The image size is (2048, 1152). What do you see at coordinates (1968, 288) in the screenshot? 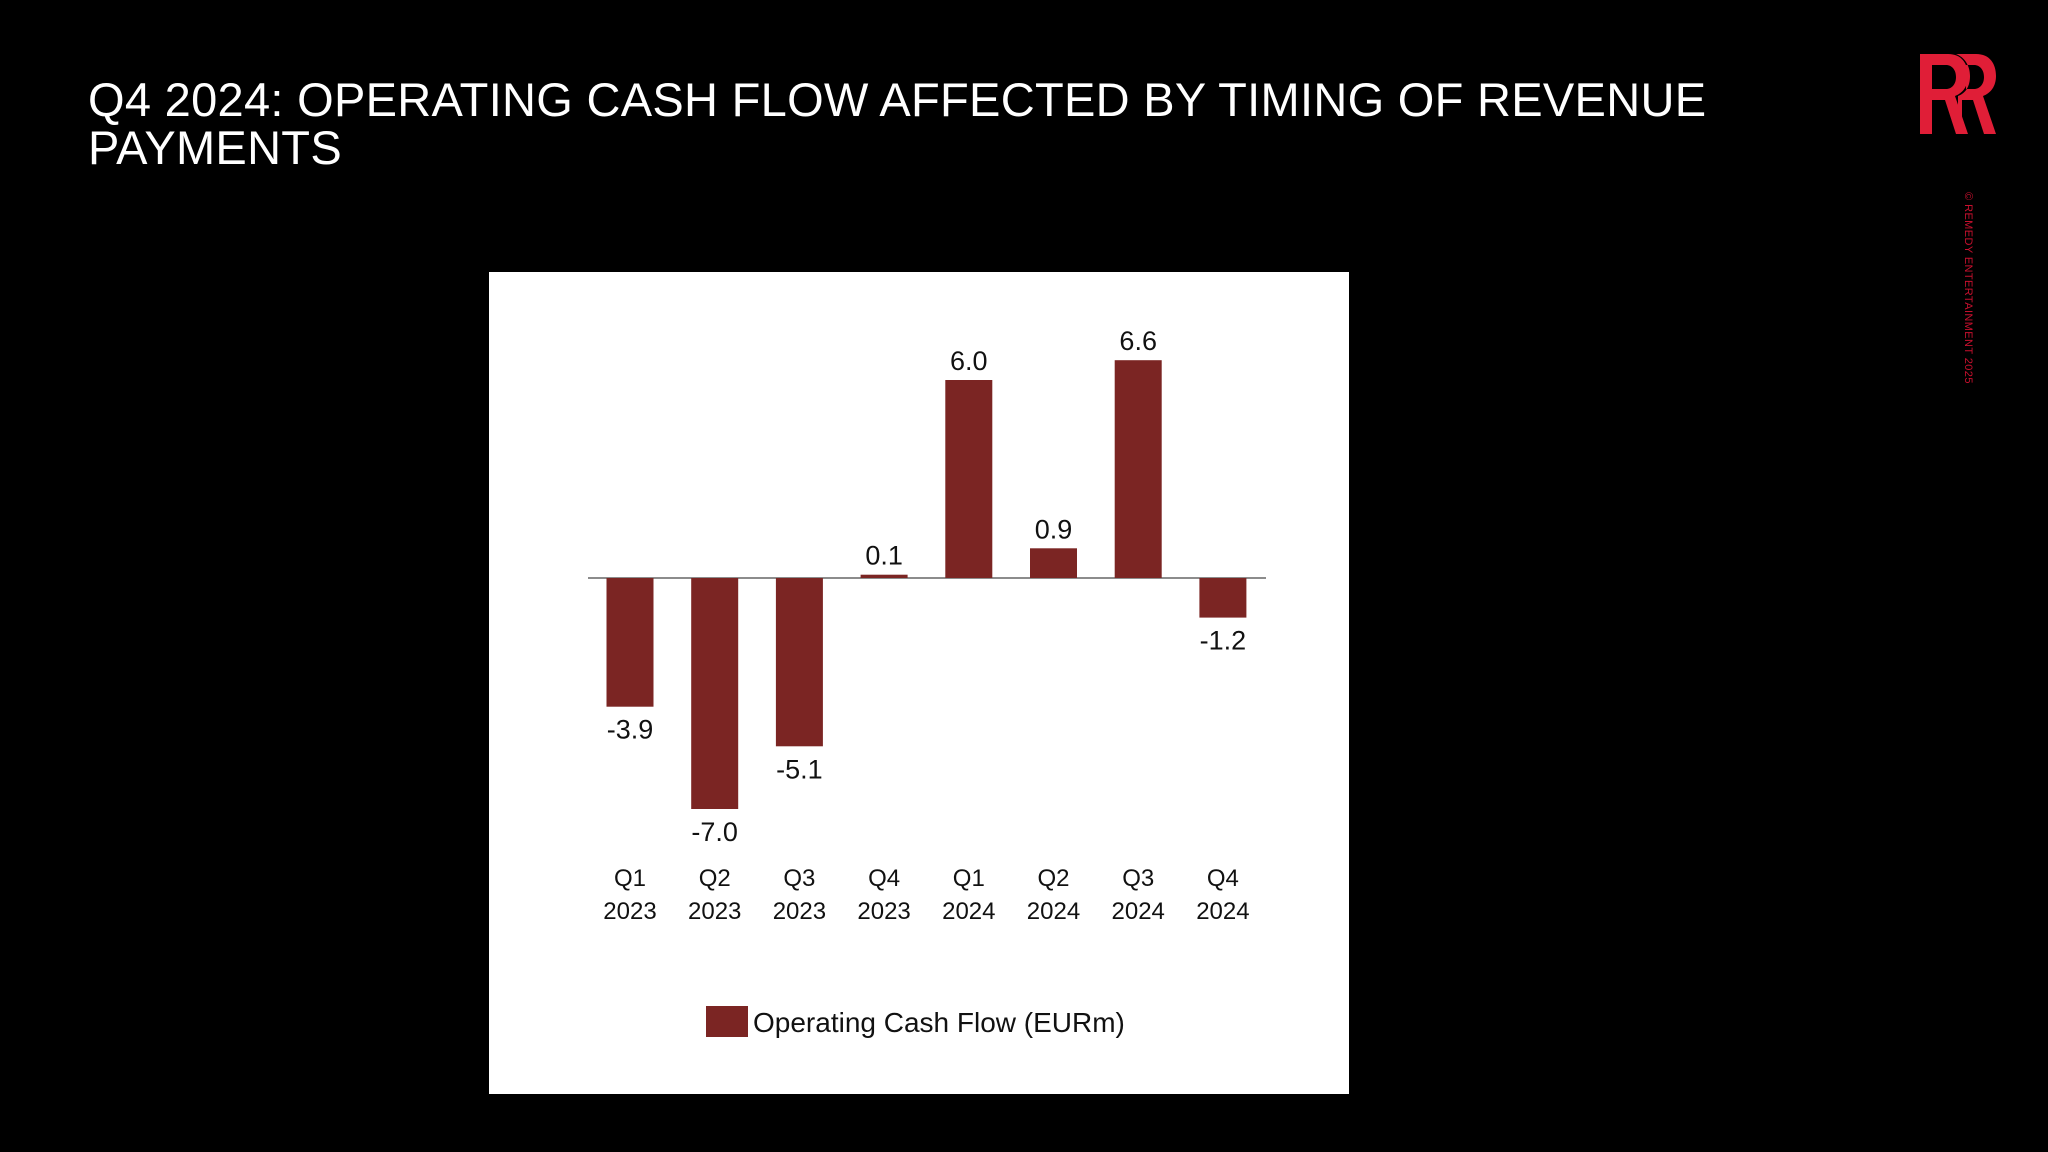
I see `copyright-notice: © REMEDY ENTERTAINMENT 2025` at bounding box center [1968, 288].